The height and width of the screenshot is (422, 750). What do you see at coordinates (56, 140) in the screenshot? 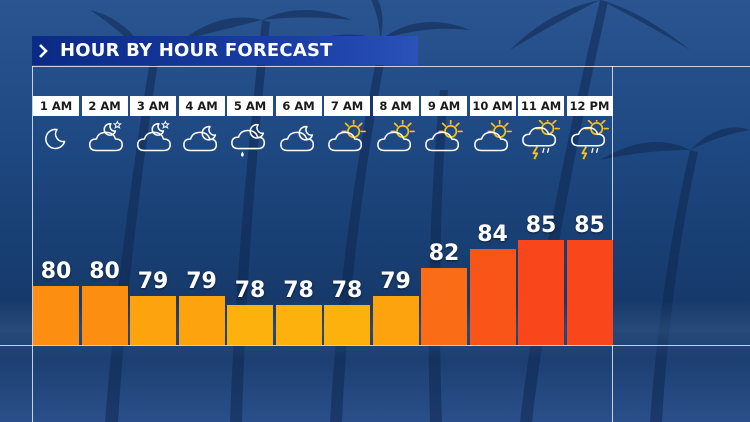
I see `moon-icon` at bounding box center [56, 140].